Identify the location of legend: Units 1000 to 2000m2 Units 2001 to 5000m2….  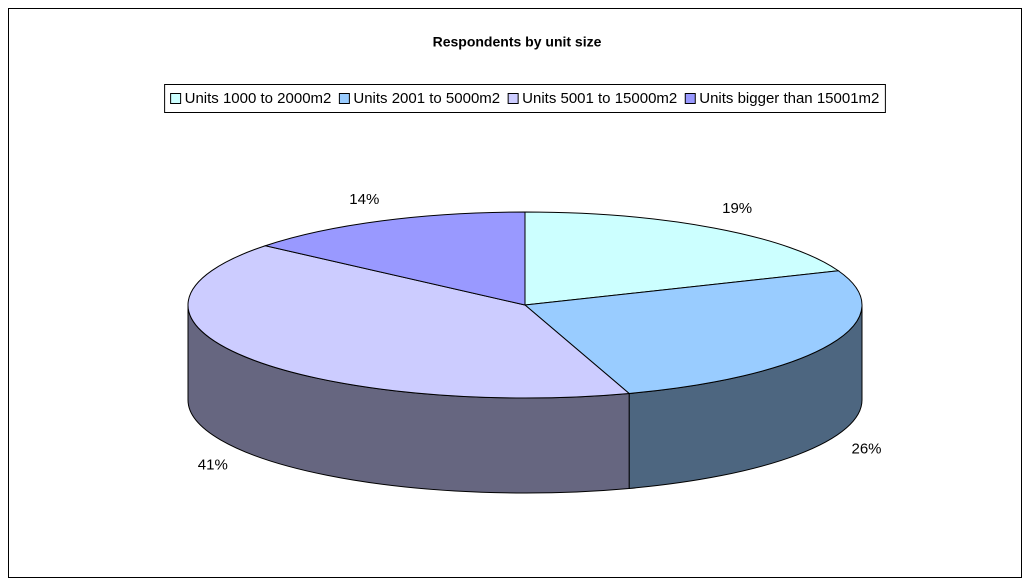
(525, 98).